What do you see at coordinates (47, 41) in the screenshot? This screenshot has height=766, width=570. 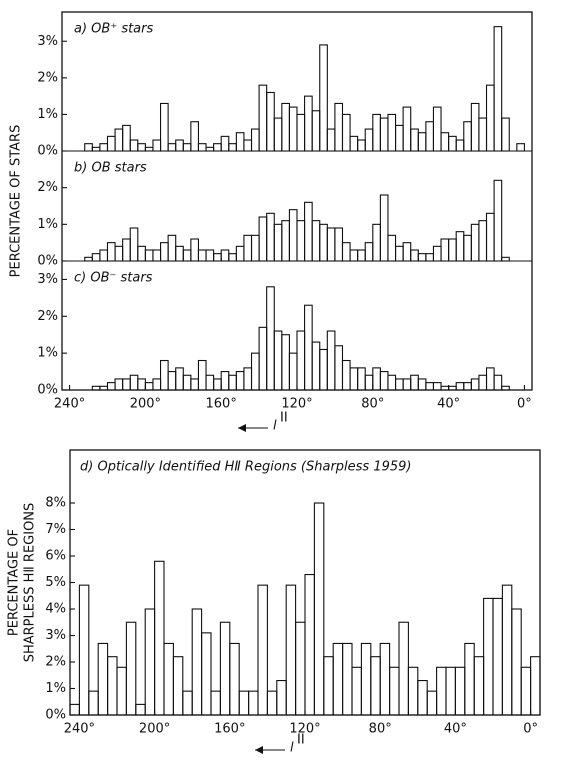 I see `y-tick-label: 3%` at bounding box center [47, 41].